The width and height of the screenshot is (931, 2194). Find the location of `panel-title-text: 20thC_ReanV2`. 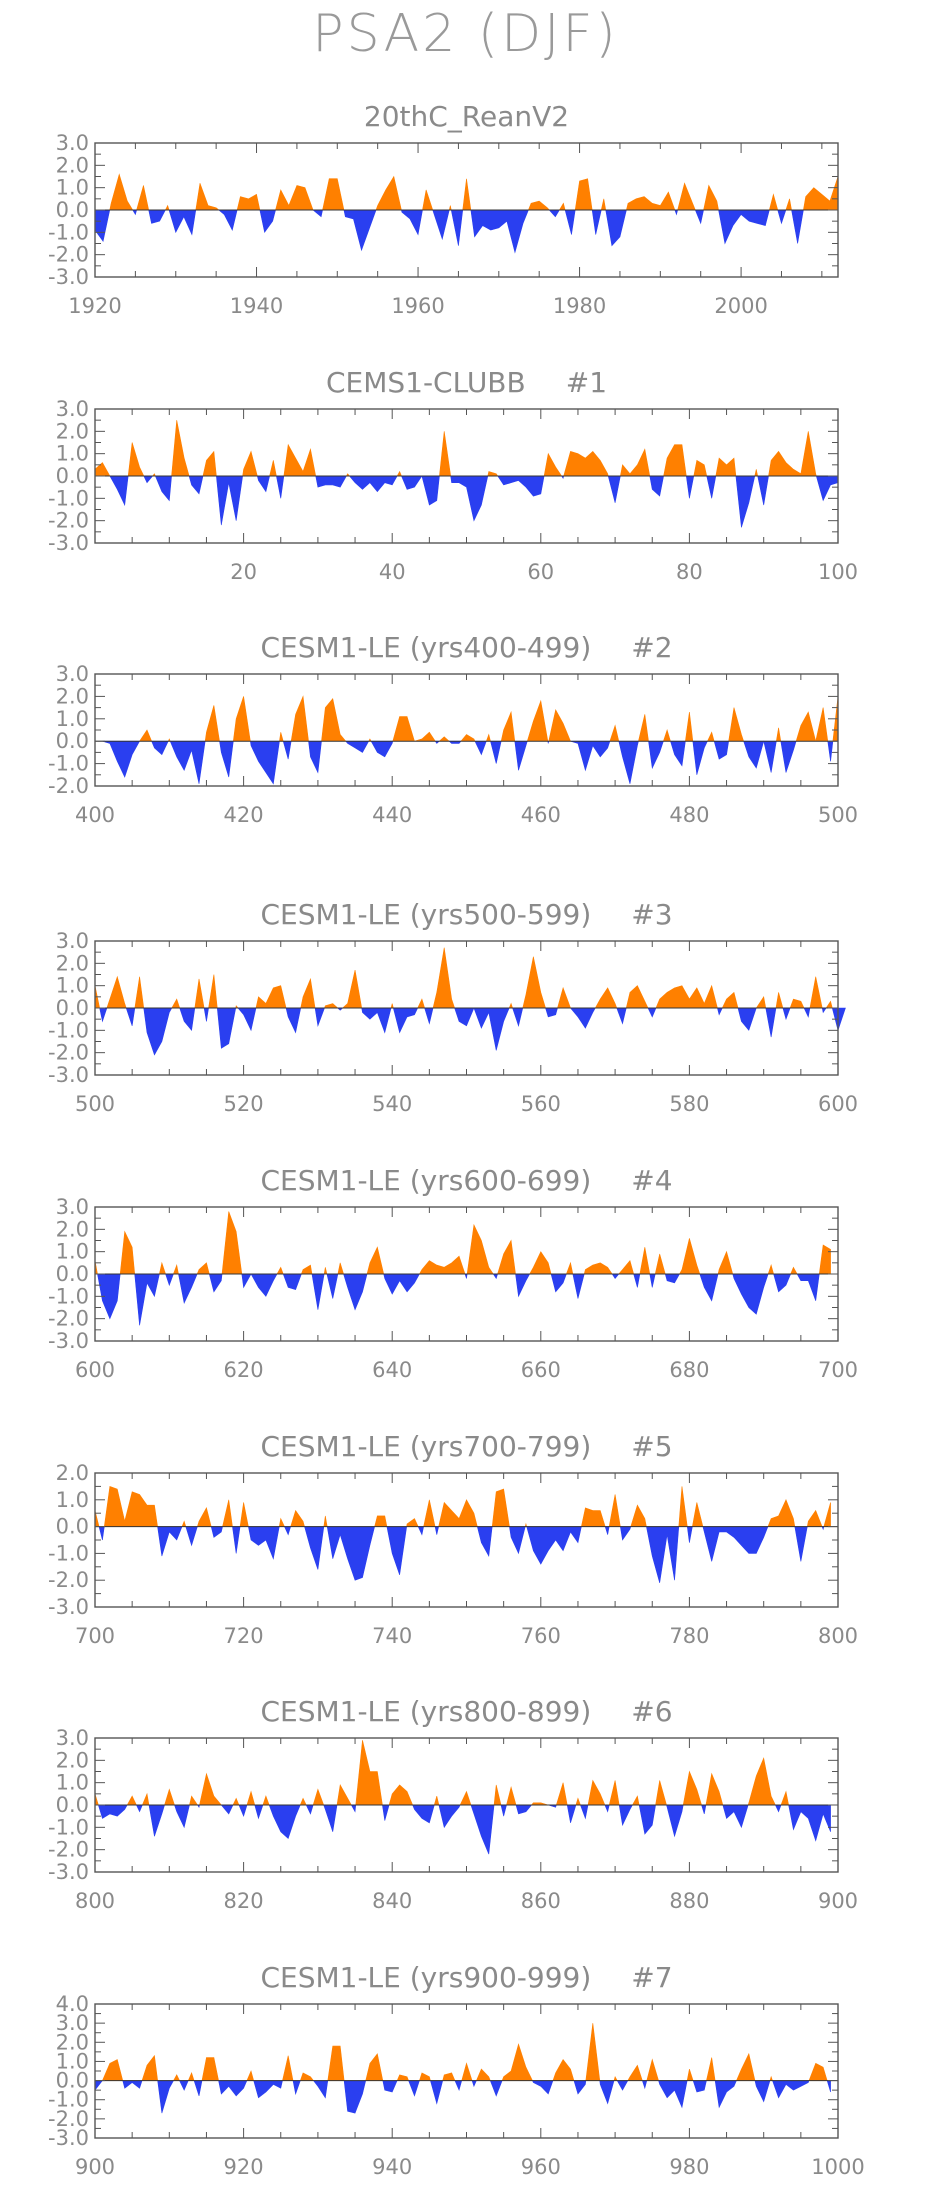

panel-title-text: 20thC_ReanV2 is located at coordinates (466, 116).